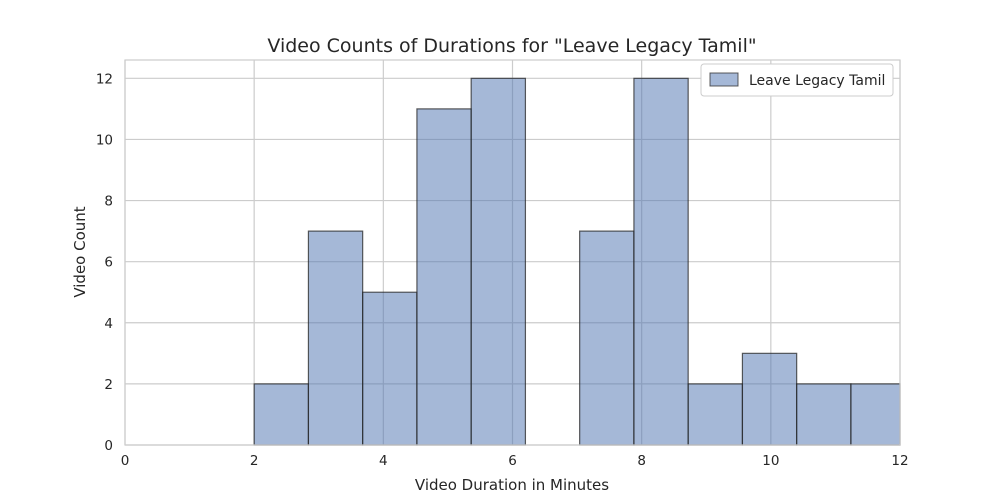 This screenshot has height=500, width=1000. Describe the element at coordinates (383, 461) in the screenshot. I see `x-tick-label: 4` at that location.